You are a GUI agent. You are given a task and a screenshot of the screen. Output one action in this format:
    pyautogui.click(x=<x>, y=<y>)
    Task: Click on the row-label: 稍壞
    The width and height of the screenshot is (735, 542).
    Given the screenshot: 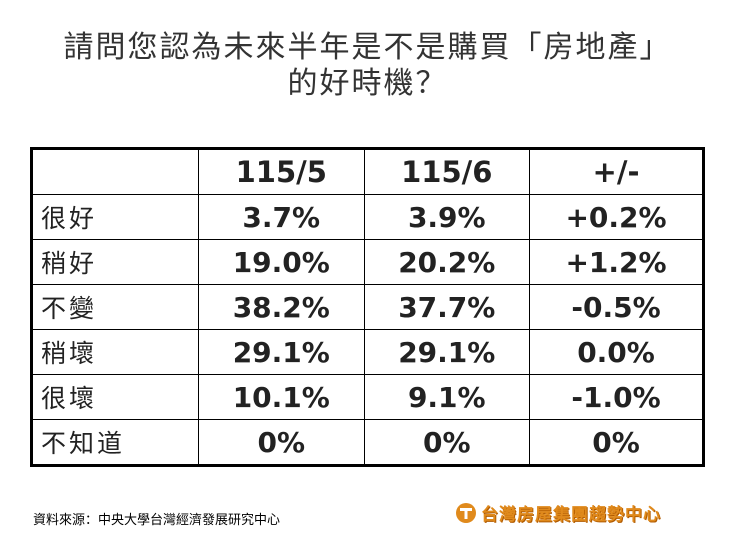 What is the action you would take?
    pyautogui.click(x=115, y=352)
    